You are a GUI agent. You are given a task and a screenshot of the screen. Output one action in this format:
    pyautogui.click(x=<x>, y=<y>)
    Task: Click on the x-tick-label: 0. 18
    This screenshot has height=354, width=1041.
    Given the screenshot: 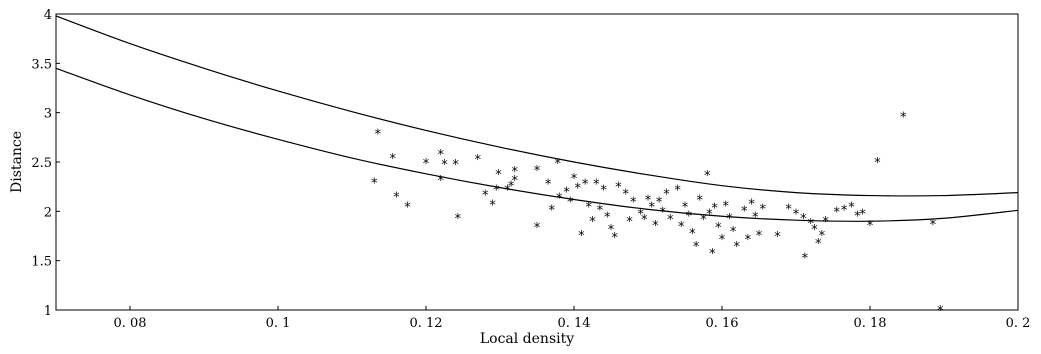 What is the action you would take?
    pyautogui.click(x=869, y=323)
    